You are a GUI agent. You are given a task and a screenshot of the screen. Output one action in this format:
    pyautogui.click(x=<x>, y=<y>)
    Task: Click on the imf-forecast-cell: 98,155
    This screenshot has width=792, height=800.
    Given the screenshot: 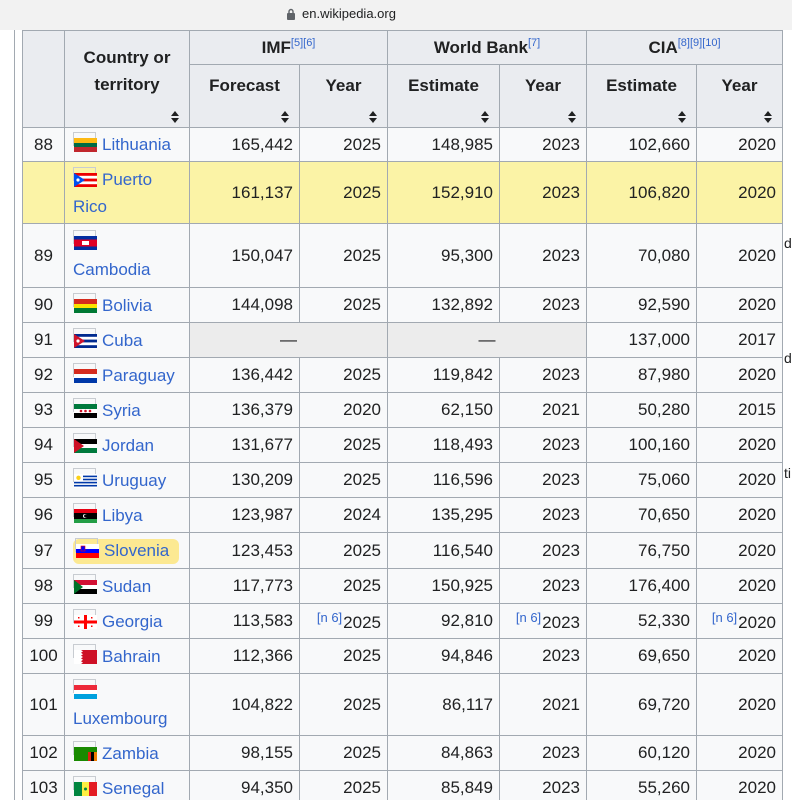 What is the action you would take?
    pyautogui.click(x=244, y=753)
    